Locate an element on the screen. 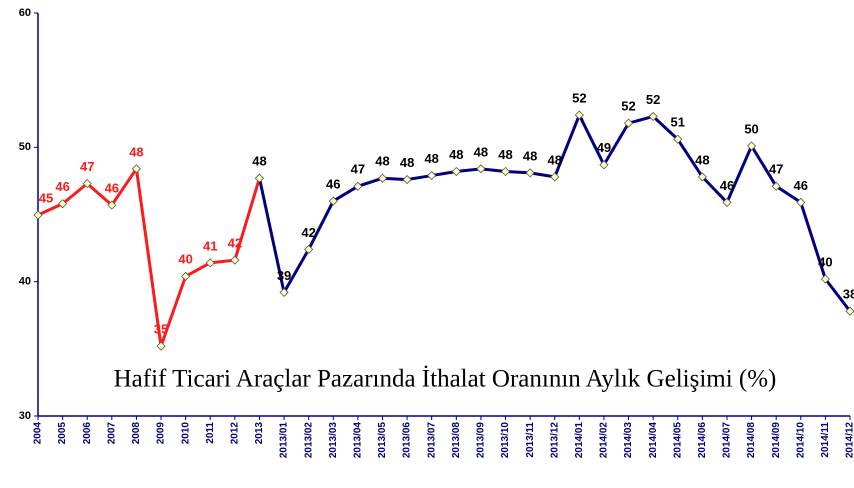 The image size is (854, 488). x-tick-label: 2014/01 is located at coordinates (579, 440).